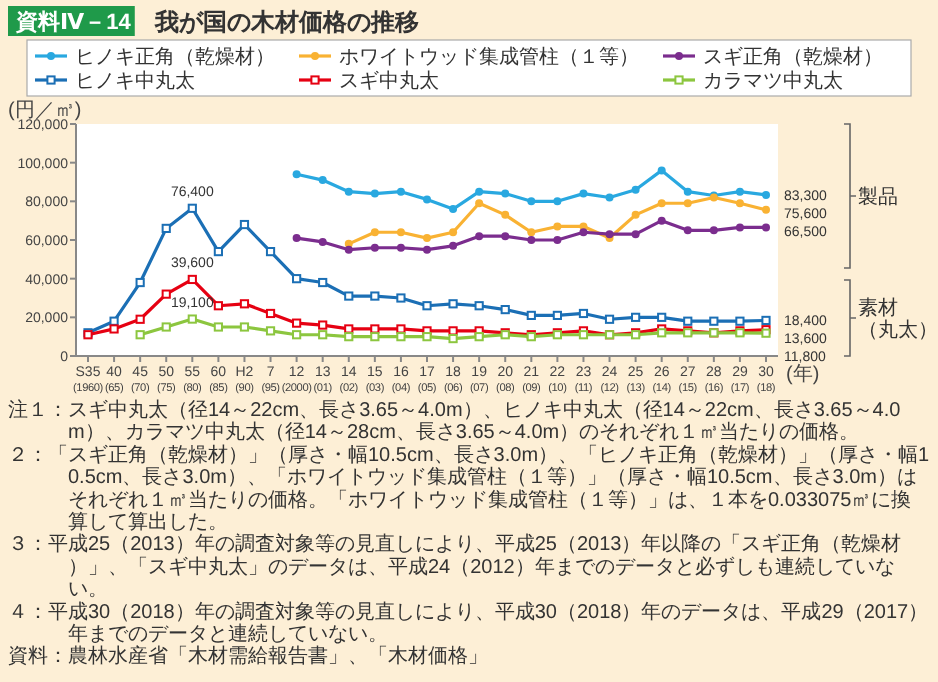  I want to click on legend-label: カラマツ中丸太, so click(773, 81).